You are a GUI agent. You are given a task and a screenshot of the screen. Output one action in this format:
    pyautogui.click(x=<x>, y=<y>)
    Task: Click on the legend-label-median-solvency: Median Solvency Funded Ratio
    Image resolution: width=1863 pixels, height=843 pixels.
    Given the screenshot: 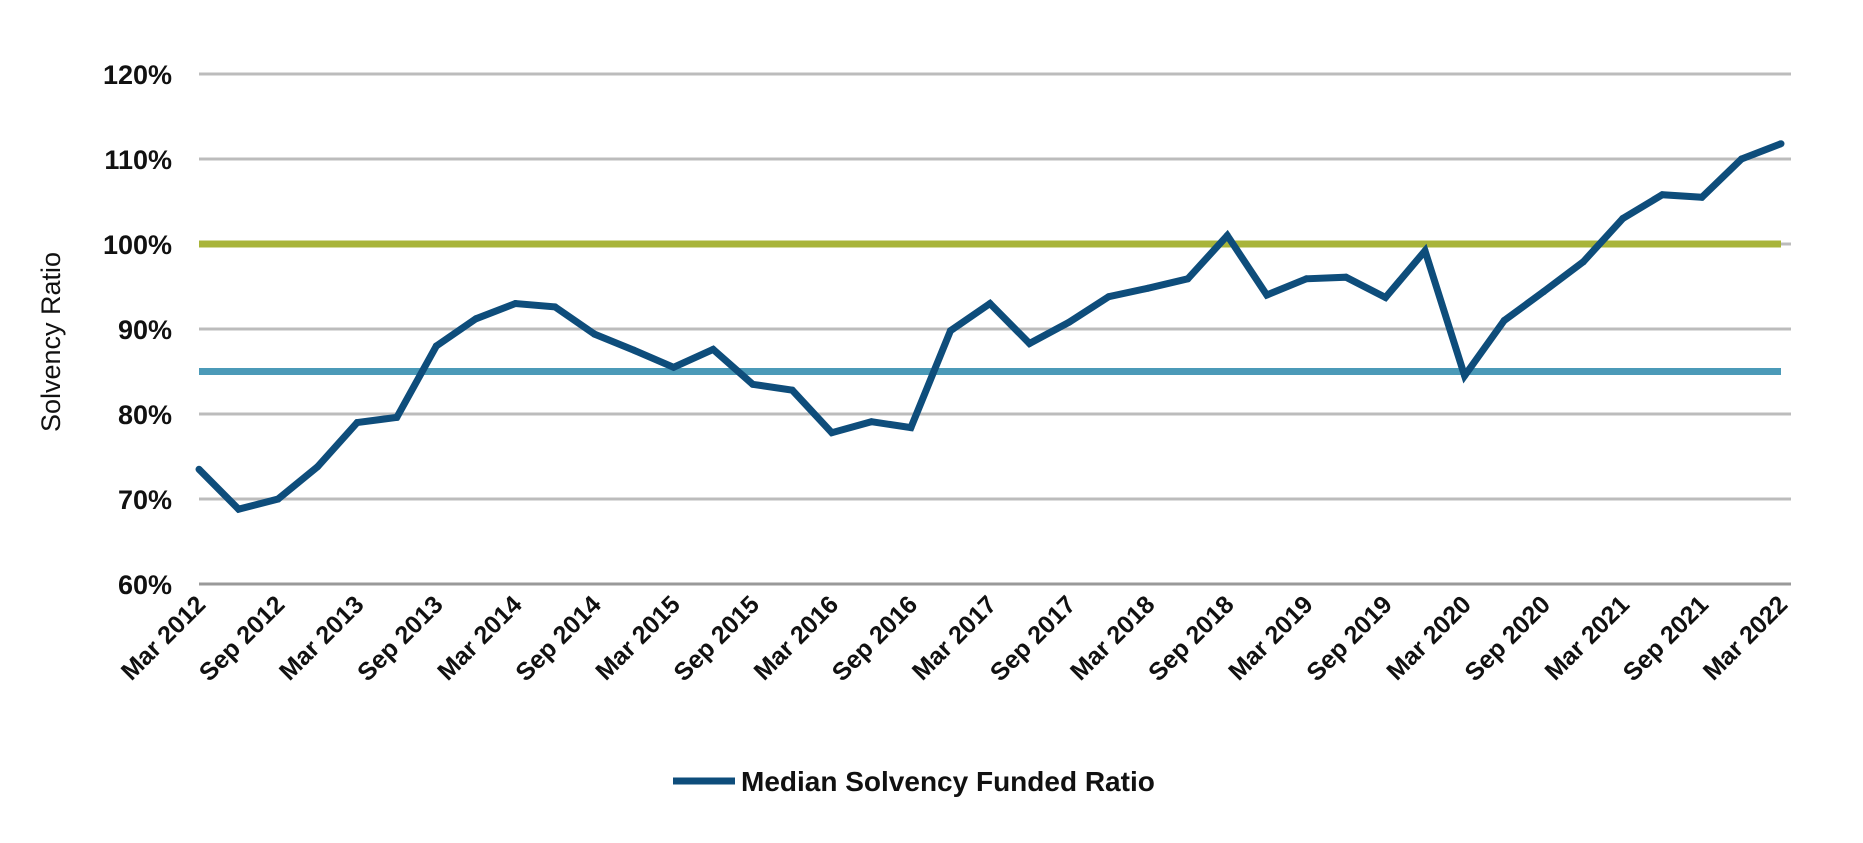 What is the action you would take?
    pyautogui.click(x=948, y=781)
    